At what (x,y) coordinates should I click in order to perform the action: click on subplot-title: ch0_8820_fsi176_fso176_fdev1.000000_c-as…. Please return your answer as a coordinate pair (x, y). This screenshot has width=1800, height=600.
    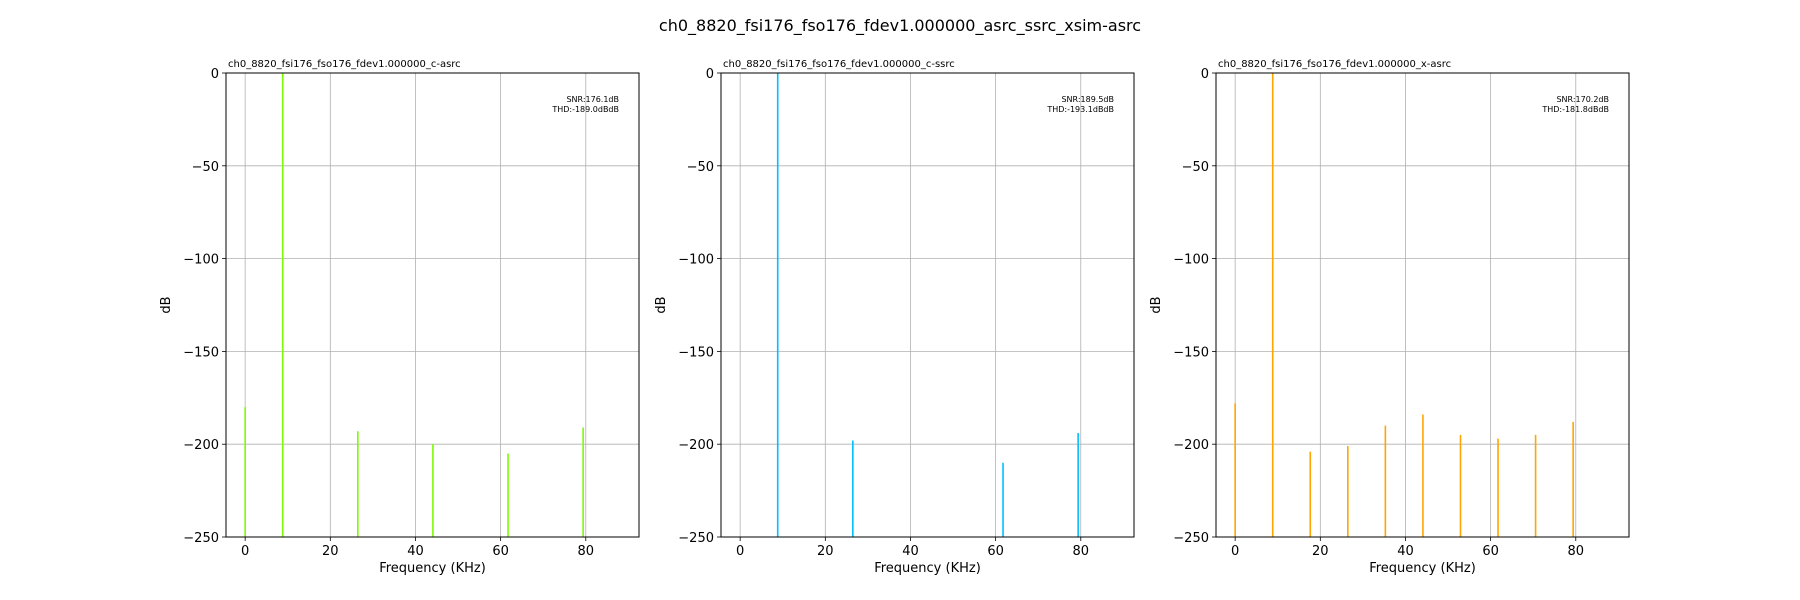
    Looking at the image, I should click on (344, 64).